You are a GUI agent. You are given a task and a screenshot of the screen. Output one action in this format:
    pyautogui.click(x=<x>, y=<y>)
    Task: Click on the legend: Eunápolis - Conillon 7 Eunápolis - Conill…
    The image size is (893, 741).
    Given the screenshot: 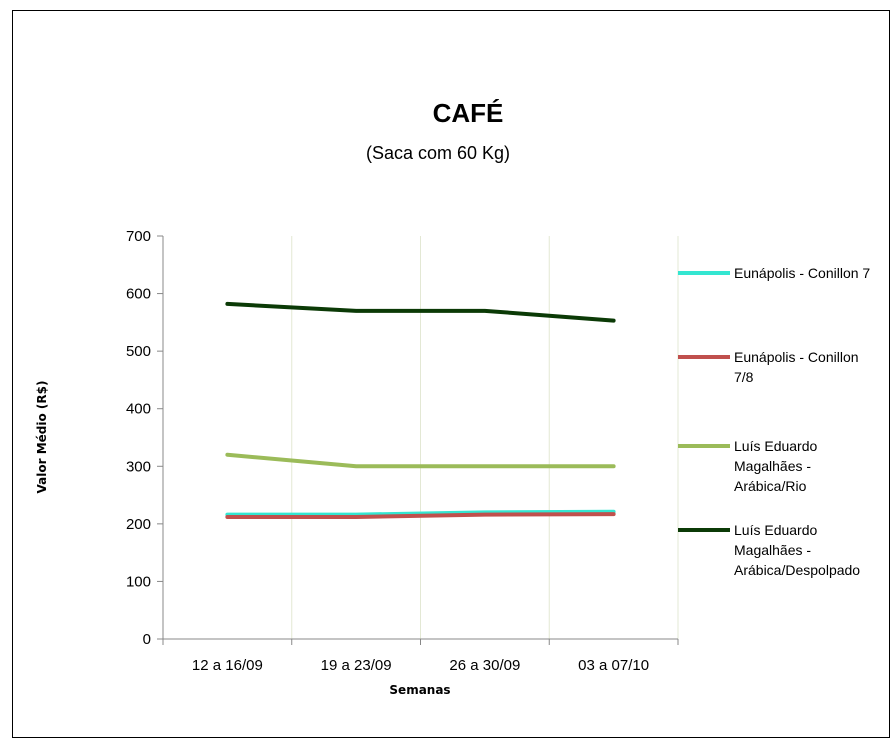 What is the action you would take?
    pyautogui.click(x=774, y=421)
    